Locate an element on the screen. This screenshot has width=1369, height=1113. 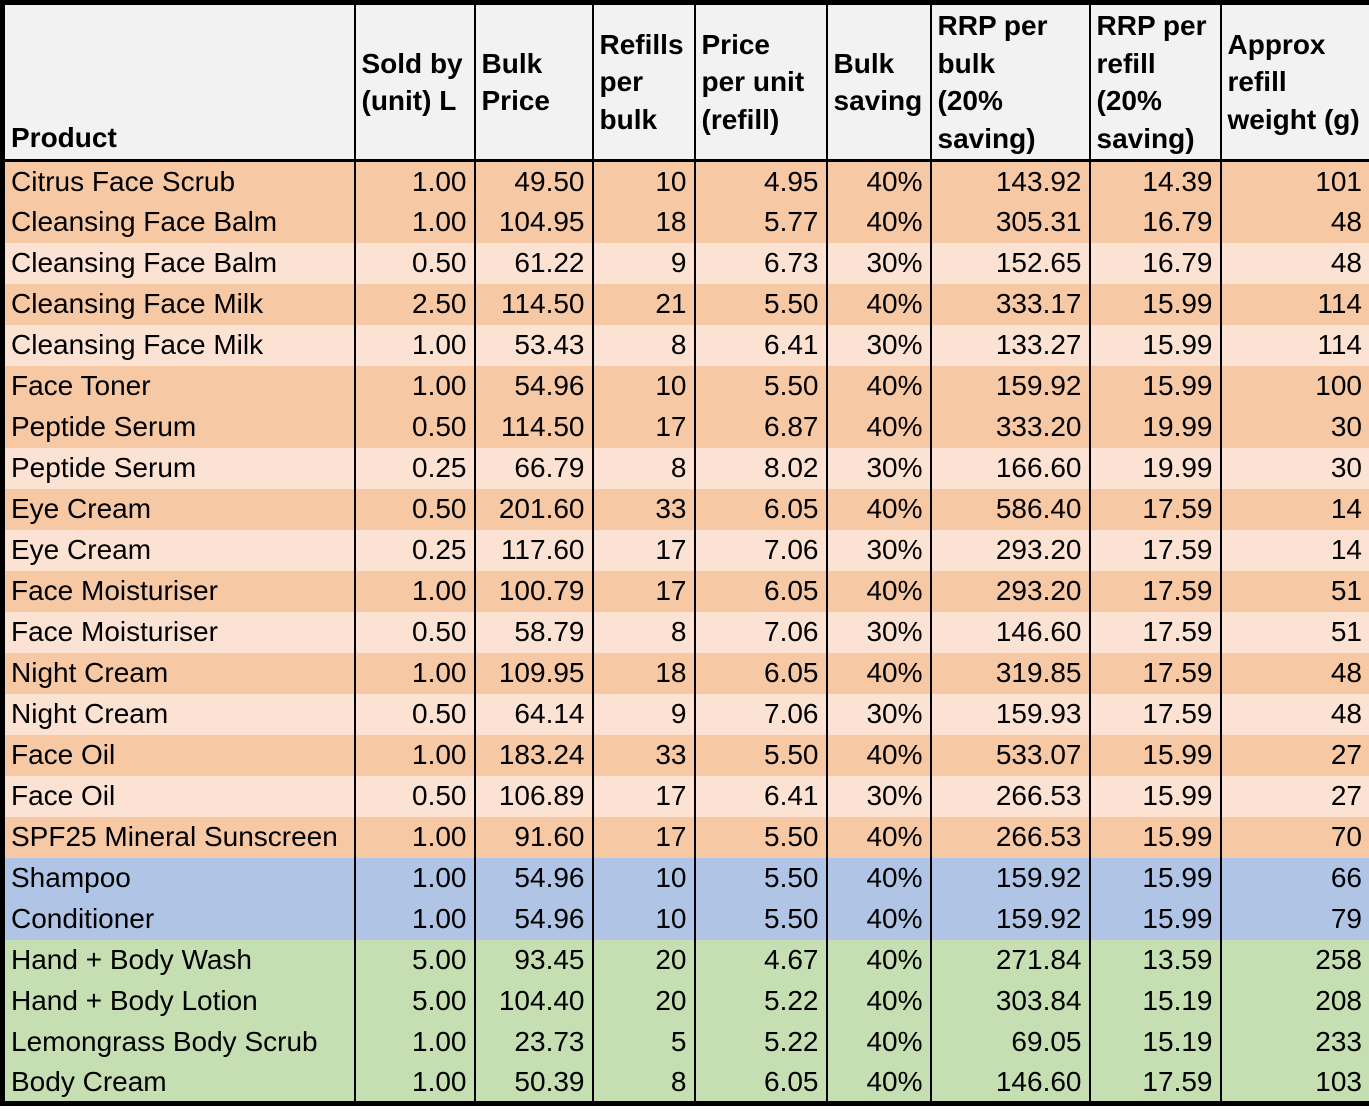
cell-rrp-per-bulk: 293.20 is located at coordinates (1010, 591).